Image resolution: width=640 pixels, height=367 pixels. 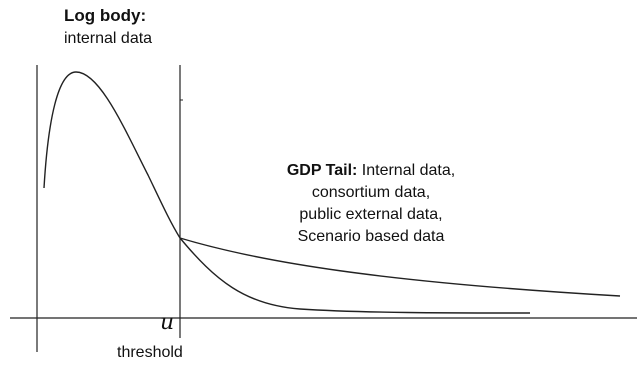 I want to click on threshold-label: threshold, so click(x=150, y=352).